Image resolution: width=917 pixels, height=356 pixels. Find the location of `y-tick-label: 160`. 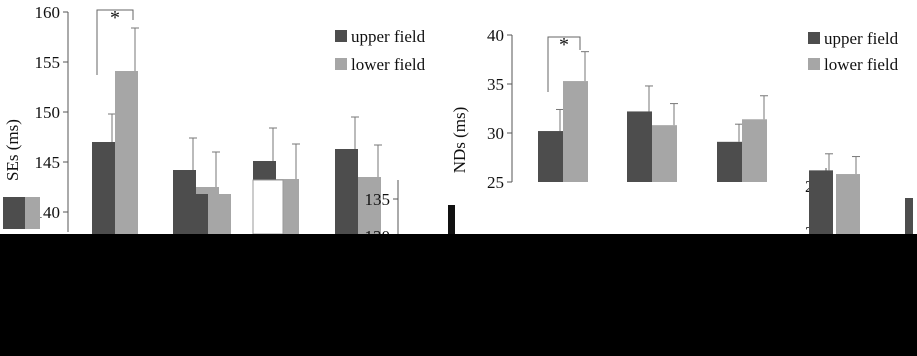

y-tick-label: 160 is located at coordinates (48, 12).